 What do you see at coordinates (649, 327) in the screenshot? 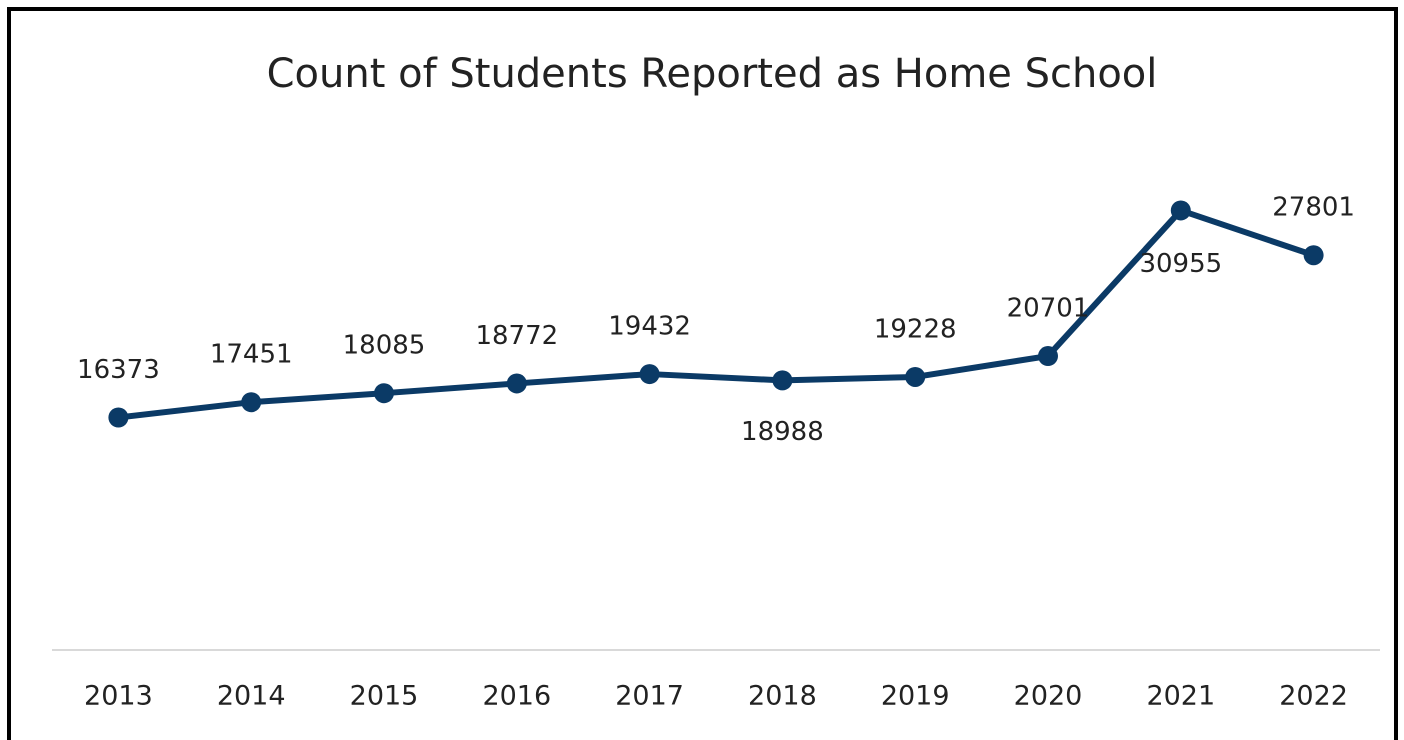
I see `data-label: 19432` at bounding box center [649, 327].